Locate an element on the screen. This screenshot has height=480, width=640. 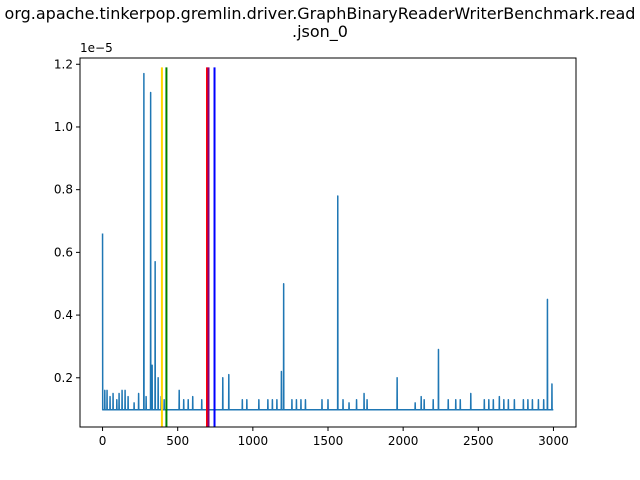
y-tick-label-1: 0.4 is located at coordinates (63, 315).